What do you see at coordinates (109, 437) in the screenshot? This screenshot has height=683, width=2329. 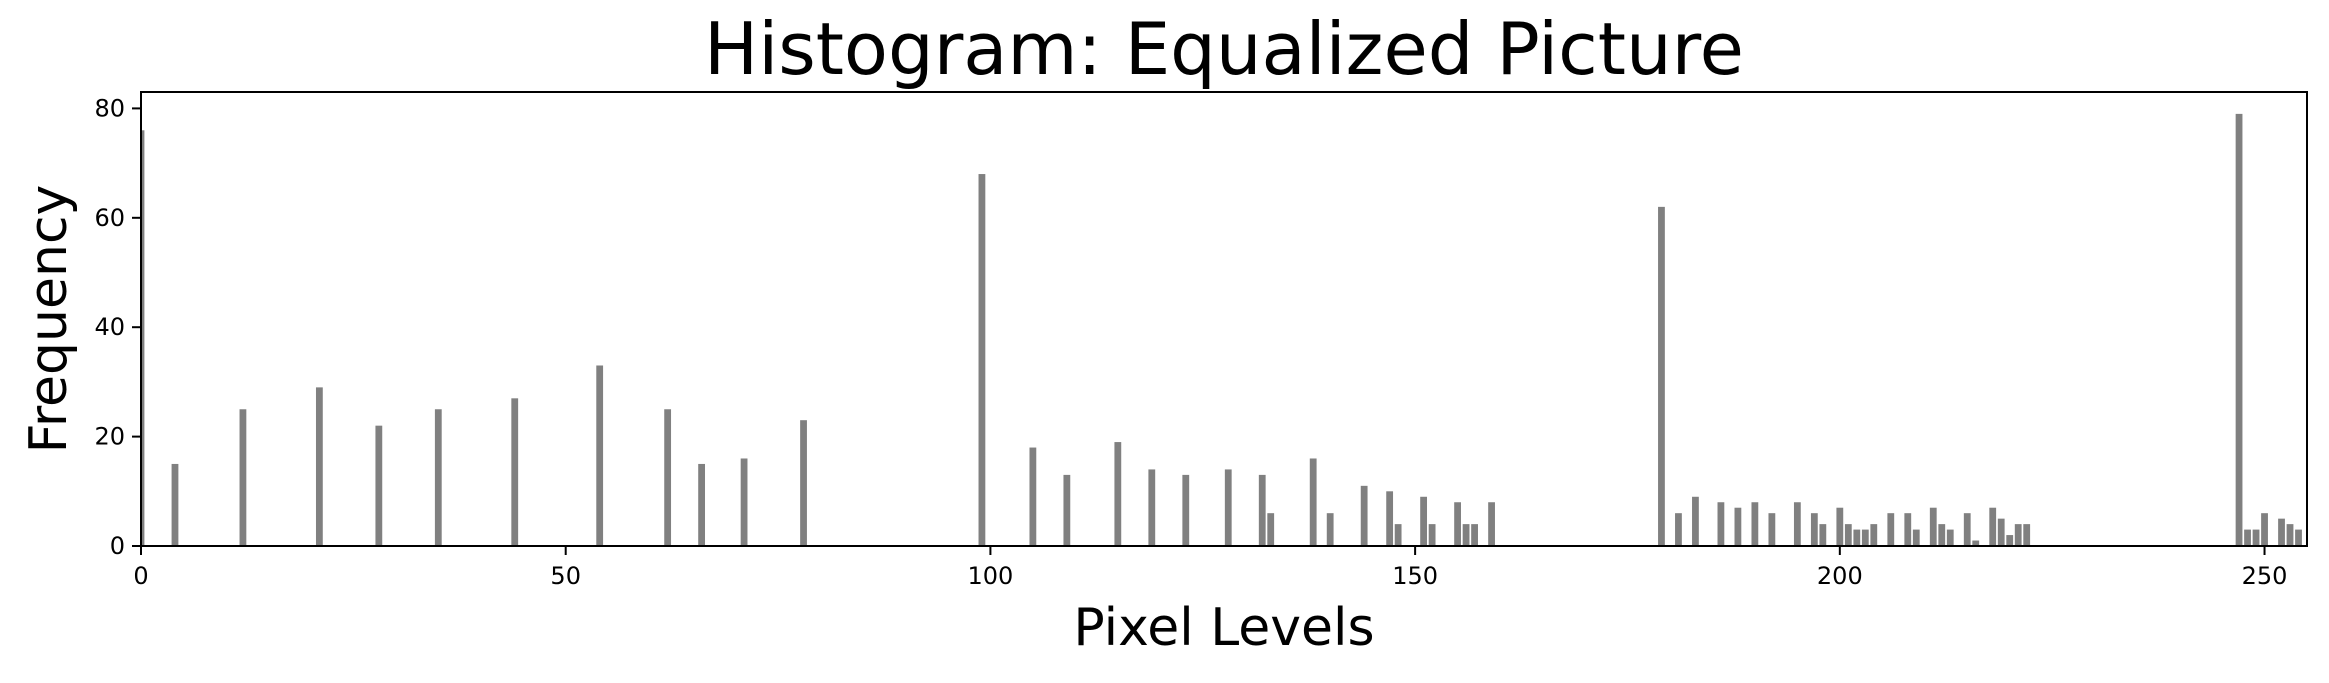 I see `y-tick-label: 20` at bounding box center [109, 437].